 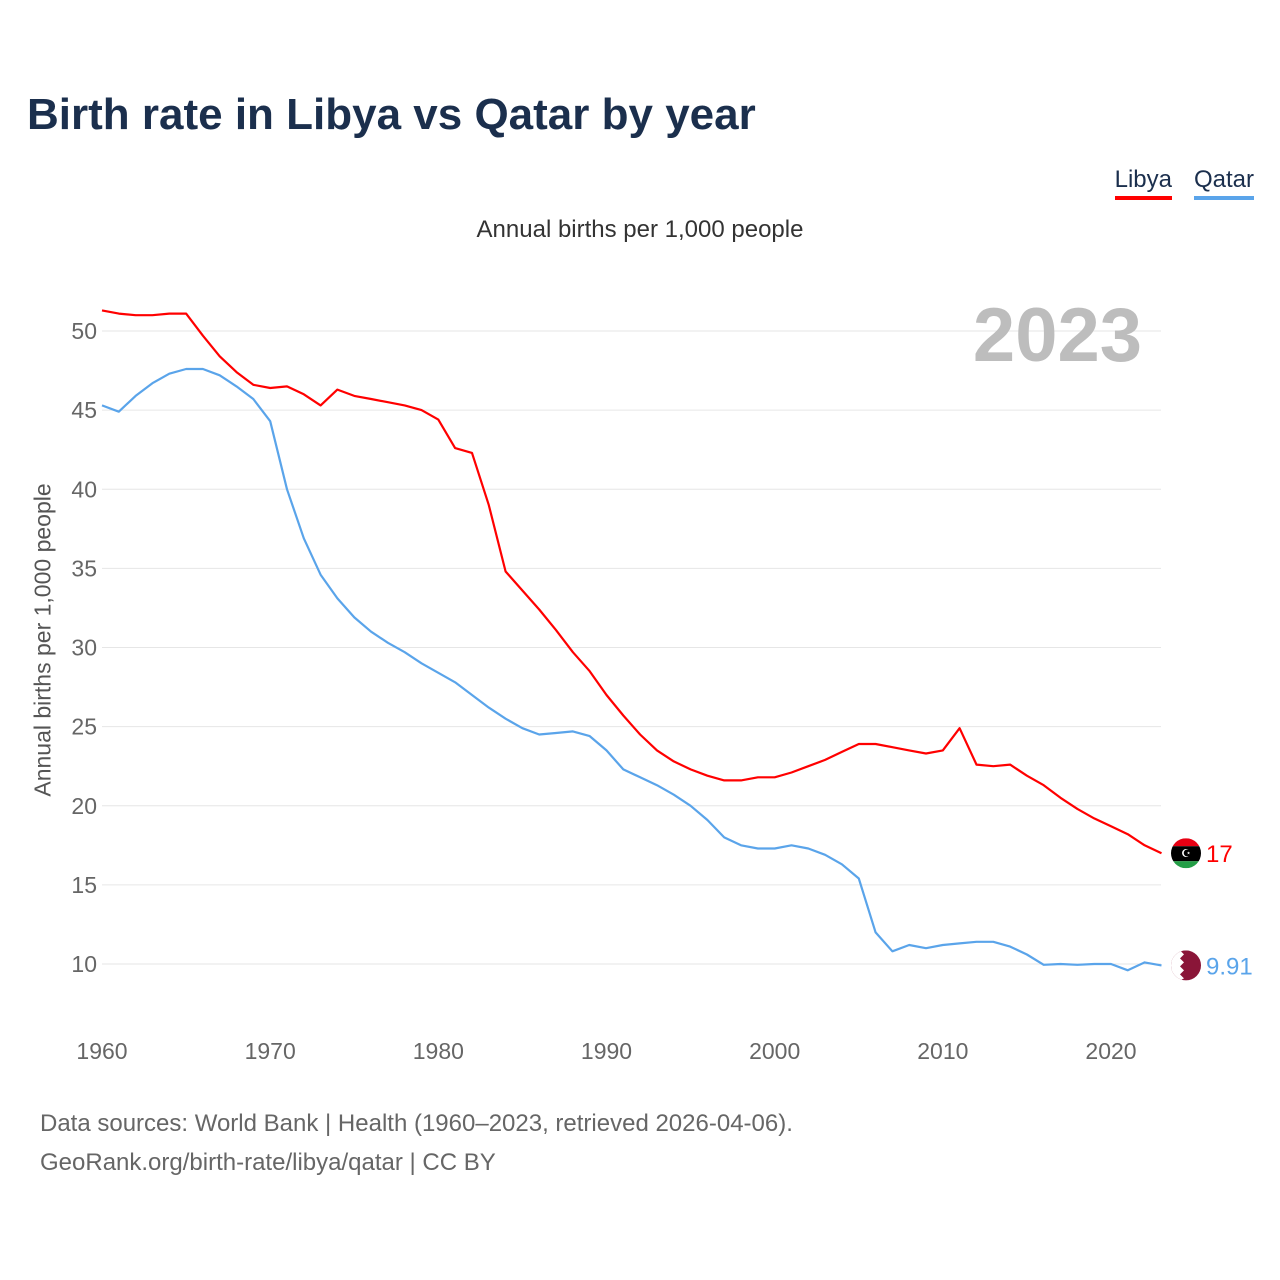 I want to click on x-tick-label: 2010, so click(x=942, y=1051).